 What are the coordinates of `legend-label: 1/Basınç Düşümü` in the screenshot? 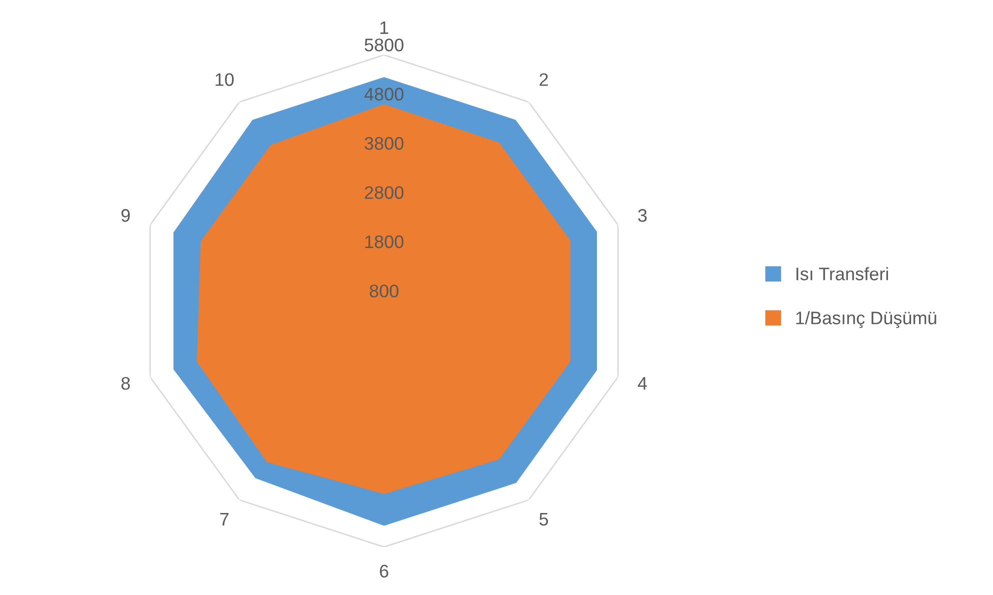 It's located at (866, 319).